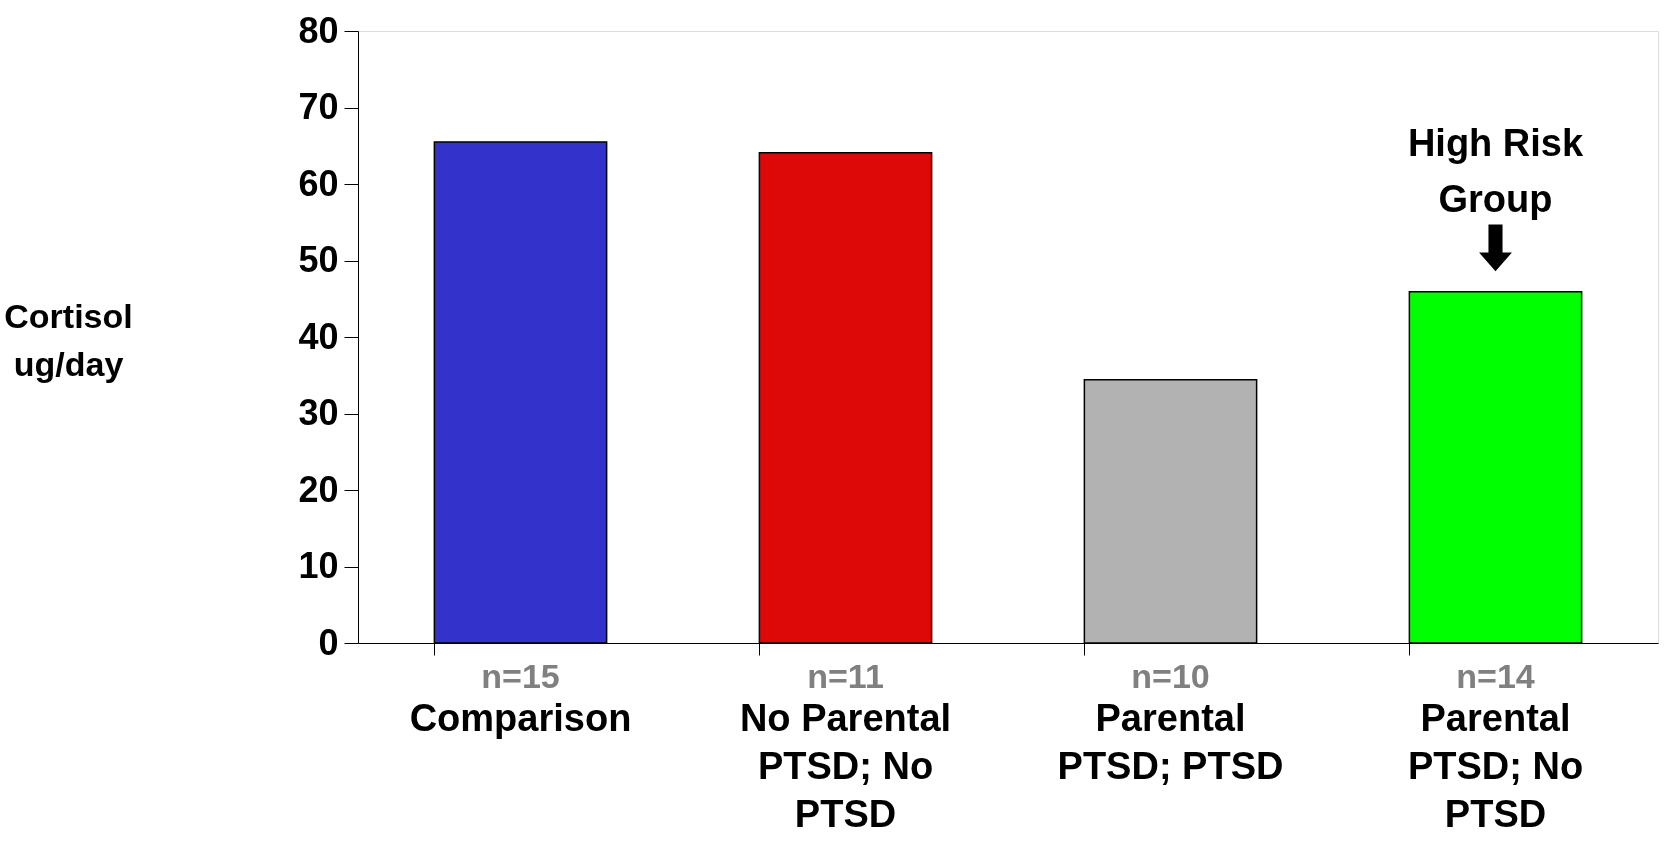 Image resolution: width=1668 pixels, height=858 pixels. Describe the element at coordinates (1495, 676) in the screenshot. I see `text: n=14` at that location.